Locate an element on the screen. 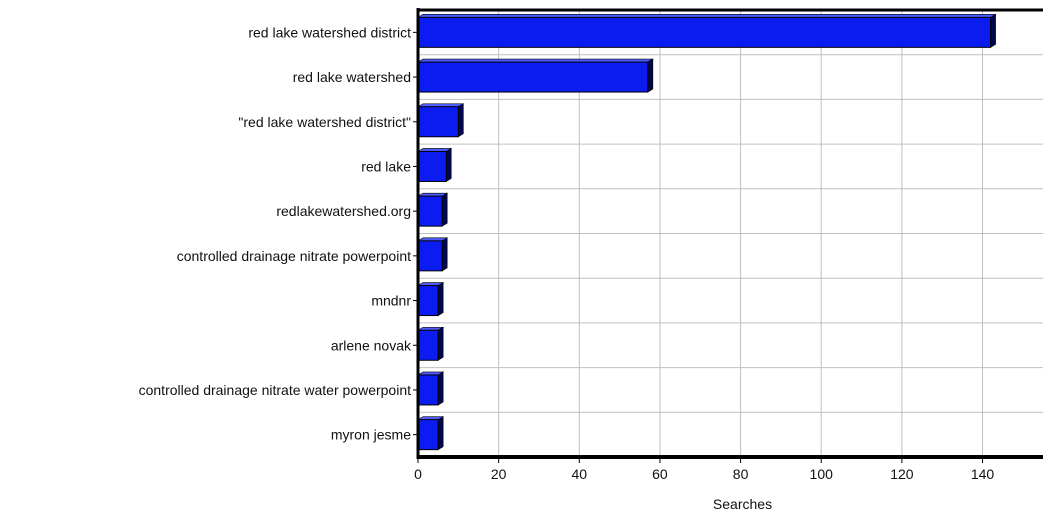 This screenshot has height=518, width=1043. x-tick-label: 100 is located at coordinates (822, 474).